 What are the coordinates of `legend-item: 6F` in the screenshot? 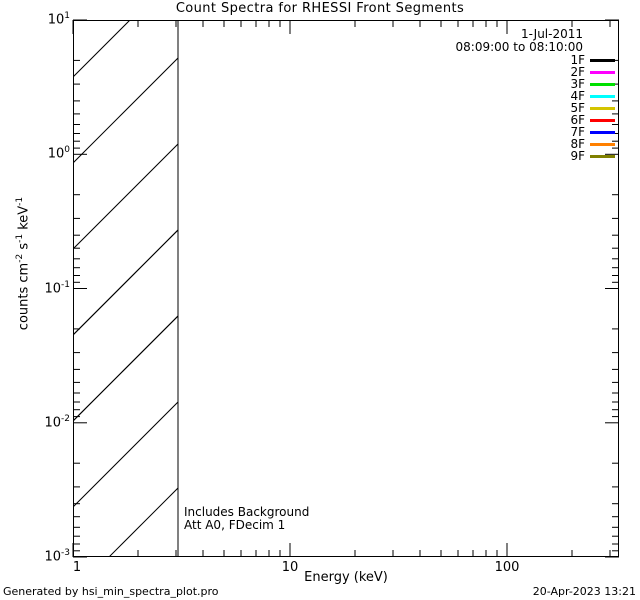 It's located at (497, 120).